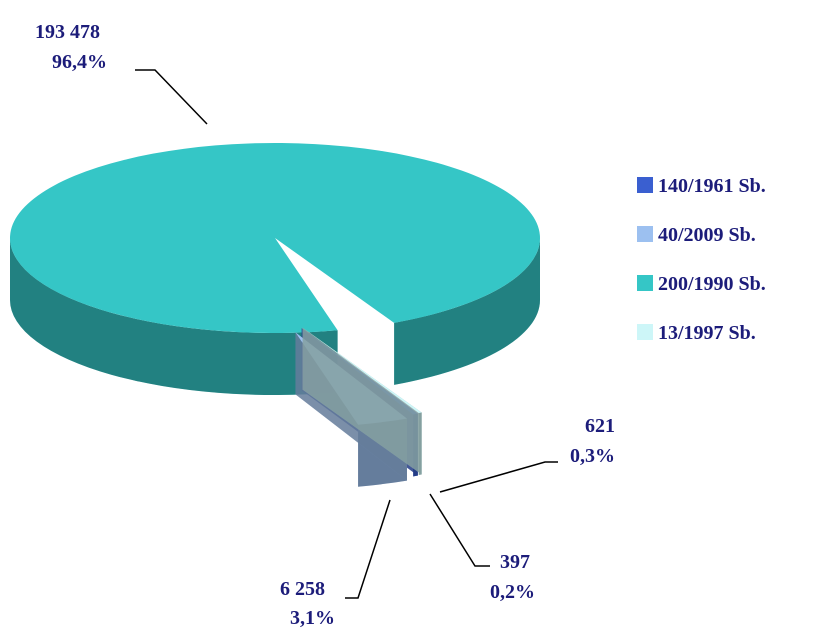  Describe the element at coordinates (515, 562) in the screenshot. I see `value-label: 397` at that location.